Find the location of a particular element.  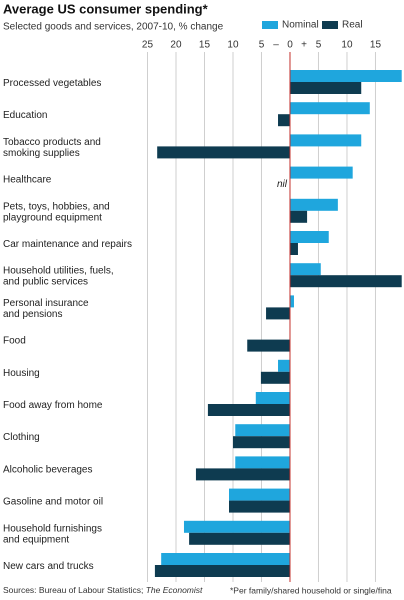

y-tick-label-line: Gasoline and motor oil is located at coordinates (53, 501).